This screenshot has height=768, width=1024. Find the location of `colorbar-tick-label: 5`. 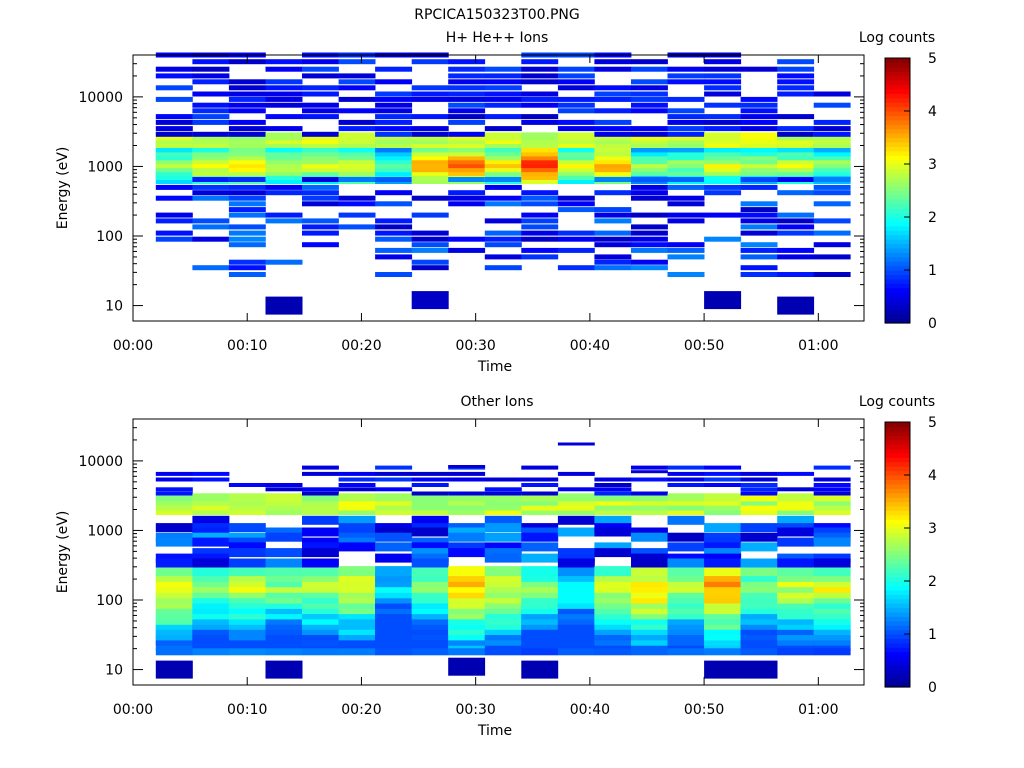

colorbar-tick-label: 5 is located at coordinates (932, 423).